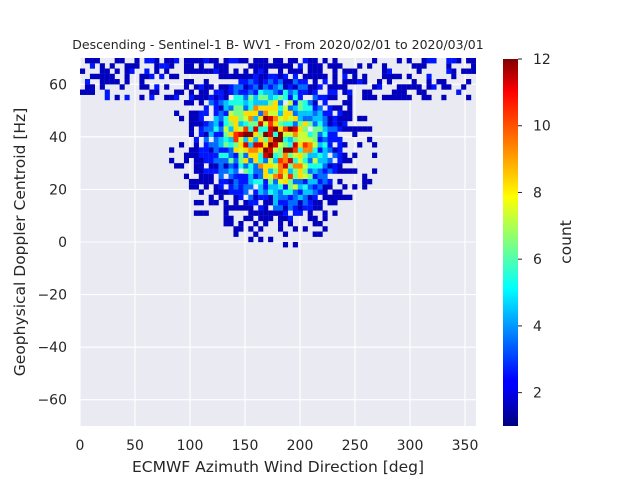 This screenshot has height=485, width=640. Describe the element at coordinates (20, 242) in the screenshot. I see `y-axis-label: Geophysical Doppler Centroid [Hz]` at that location.